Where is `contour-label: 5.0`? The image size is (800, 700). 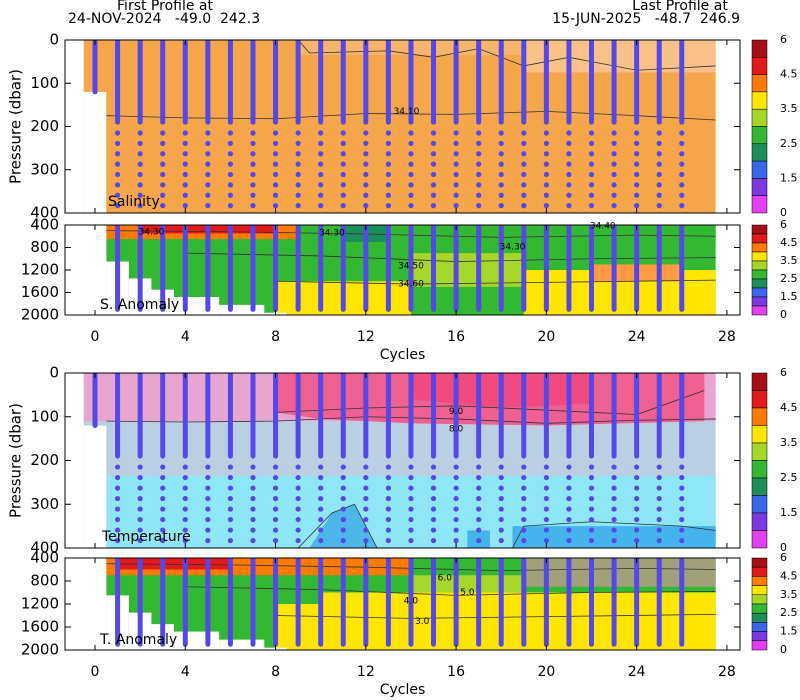
contour-label: 5.0 is located at coordinates (467, 593).